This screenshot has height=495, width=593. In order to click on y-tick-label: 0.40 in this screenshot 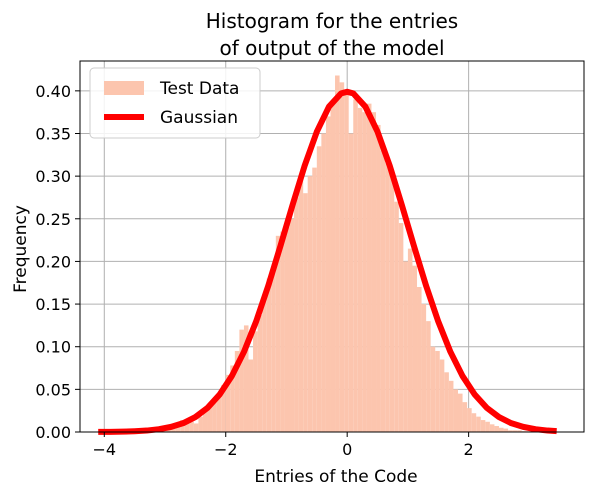, I will do `click(53, 91)`.